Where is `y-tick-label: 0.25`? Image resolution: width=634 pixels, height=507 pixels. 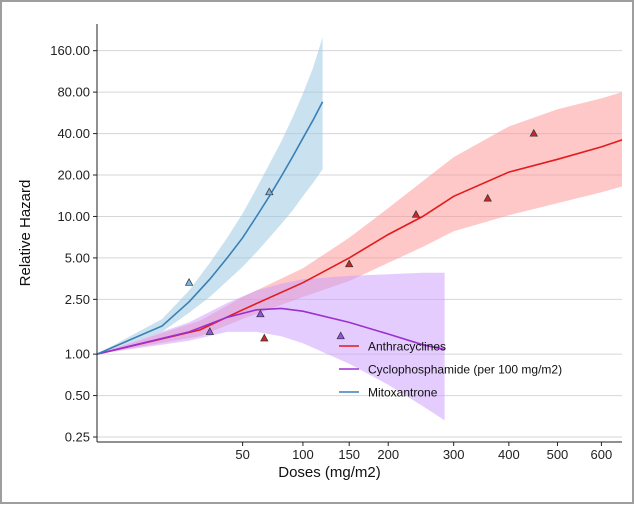
y-tick-label: 0.25 is located at coordinates (77, 437).